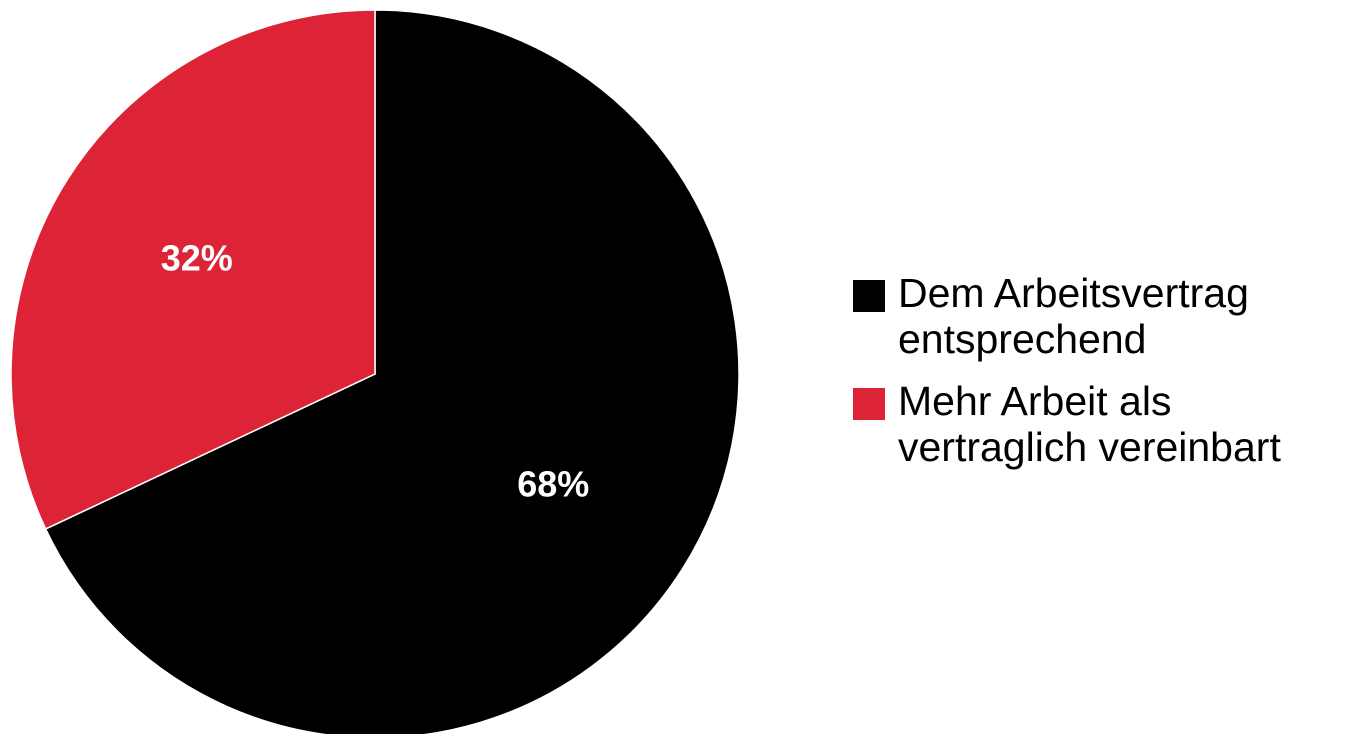 Image resolution: width=1355 pixels, height=734 pixels. Describe the element at coordinates (197, 257) in the screenshot. I see `pie-label-overtime: 32%` at that location.